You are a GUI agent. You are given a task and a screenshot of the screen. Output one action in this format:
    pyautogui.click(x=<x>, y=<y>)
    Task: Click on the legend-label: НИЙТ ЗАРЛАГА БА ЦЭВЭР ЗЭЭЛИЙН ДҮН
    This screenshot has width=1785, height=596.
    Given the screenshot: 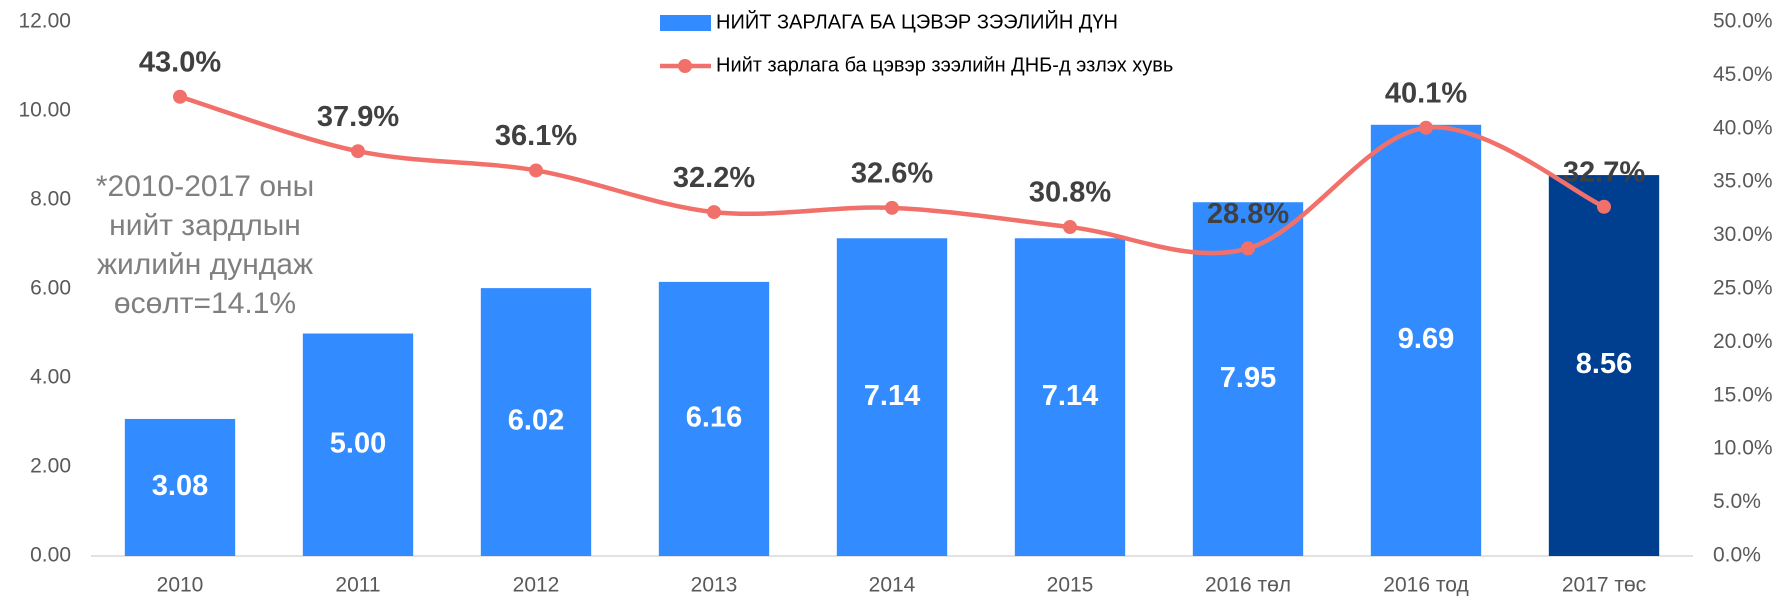 What is the action you would take?
    pyautogui.click(x=917, y=21)
    